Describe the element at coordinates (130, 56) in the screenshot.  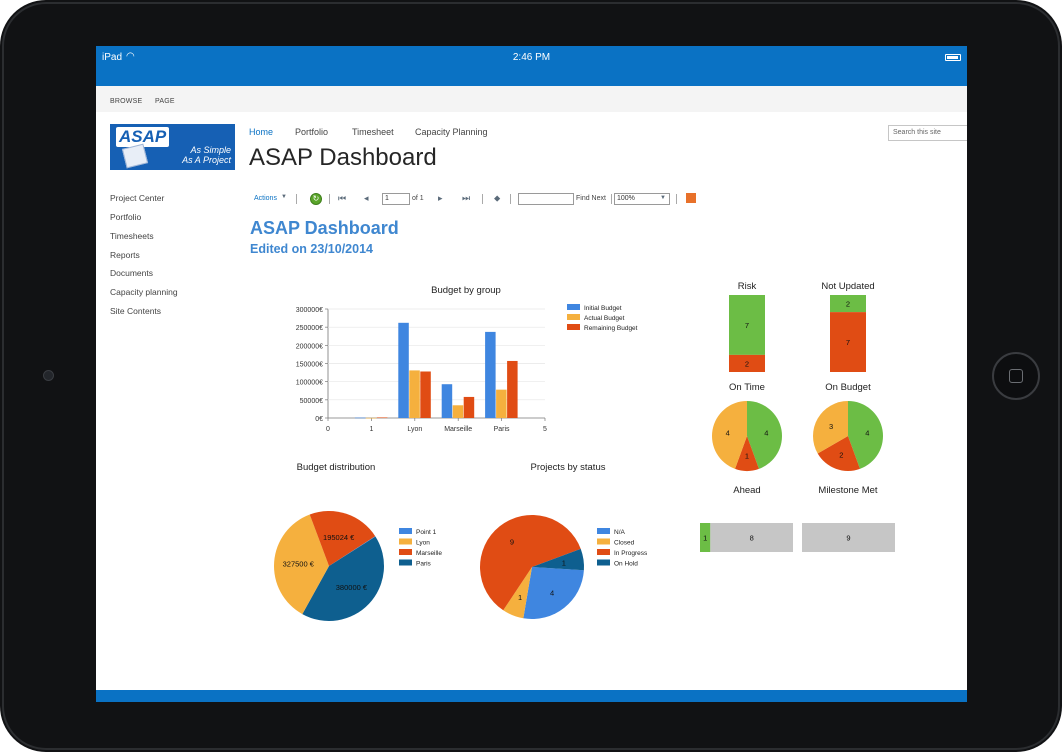
I see `wifi-icon: ◠` at that location.